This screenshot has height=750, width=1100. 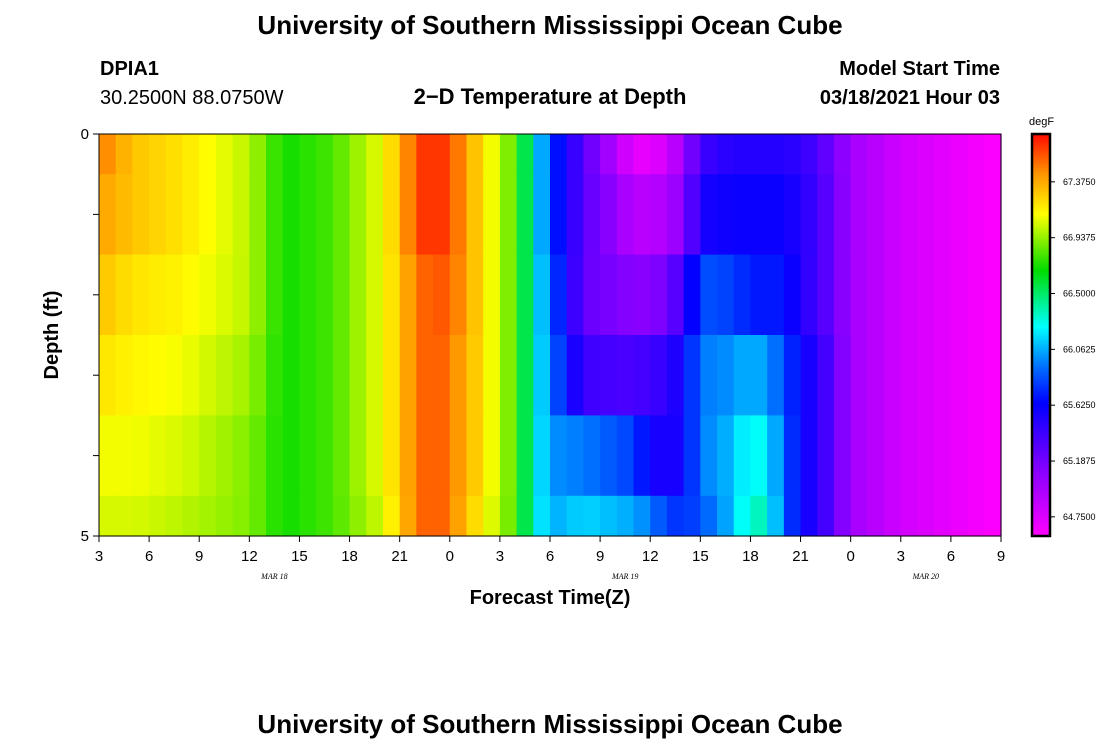 I want to click on colorbar-label: 66.0625, so click(x=1079, y=349).